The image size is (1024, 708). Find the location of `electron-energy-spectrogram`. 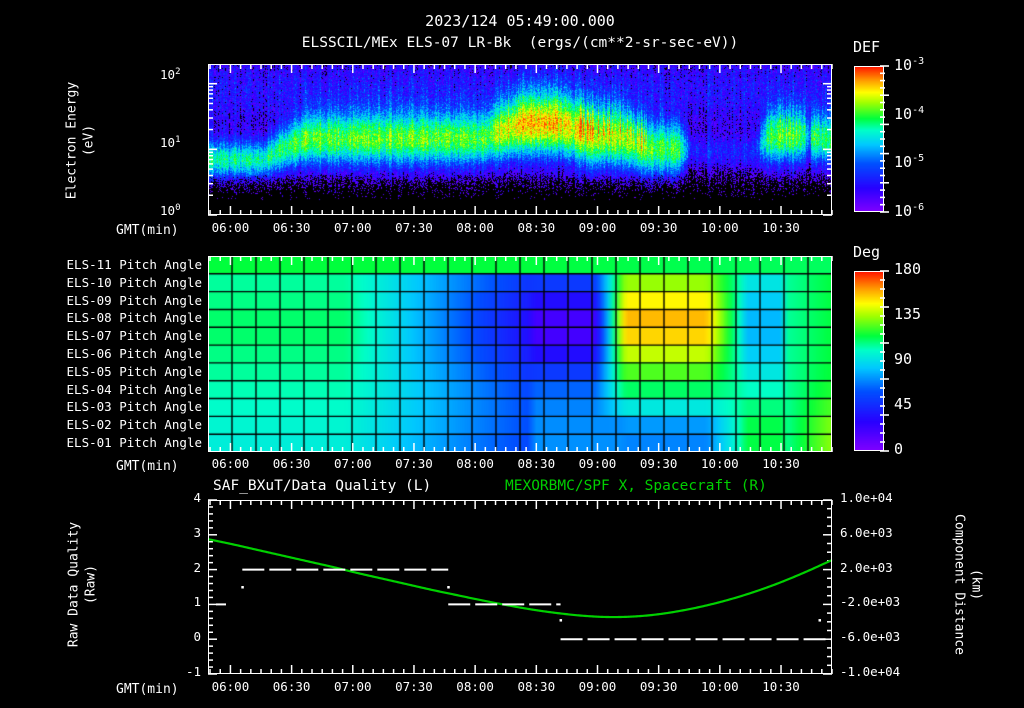

electron-energy-spectrogram is located at coordinates (520, 139).